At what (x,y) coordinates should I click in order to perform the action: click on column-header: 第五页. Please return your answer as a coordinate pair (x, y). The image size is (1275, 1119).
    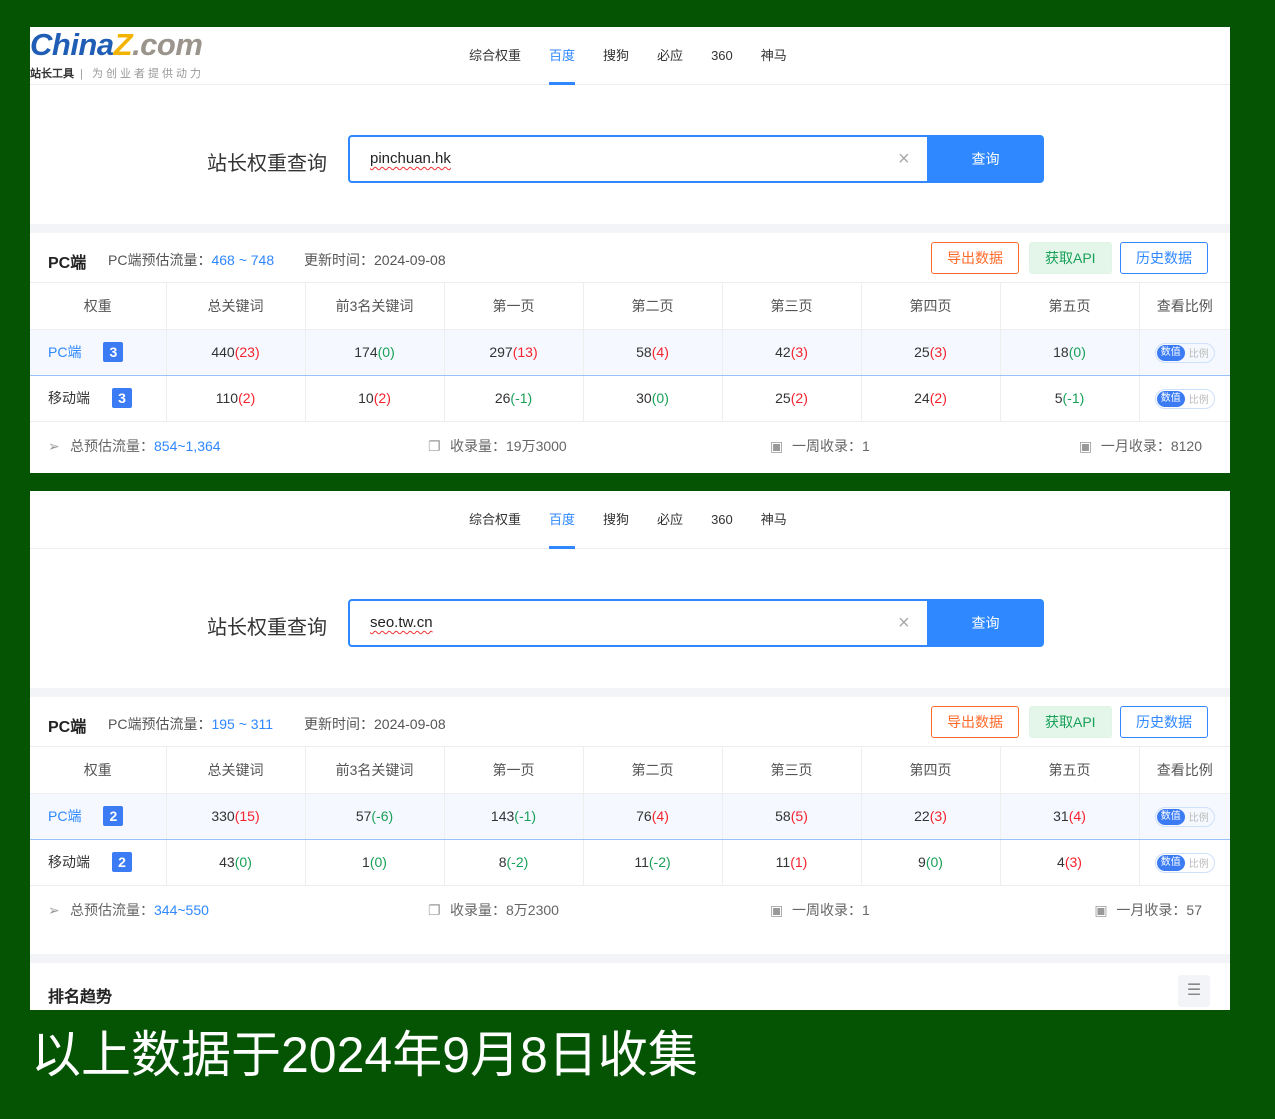
    Looking at the image, I should click on (1070, 770).